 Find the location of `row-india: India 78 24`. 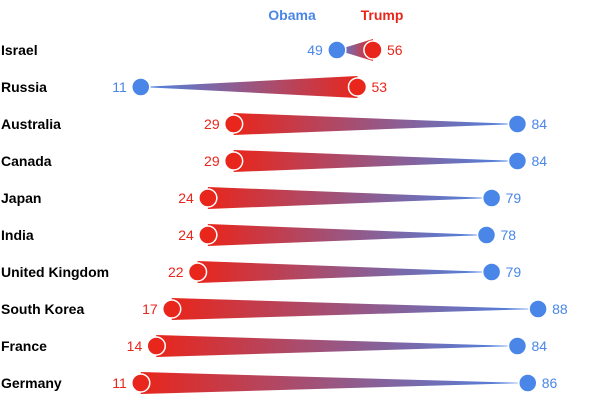

row-india: India 78 24 is located at coordinates (258, 235).